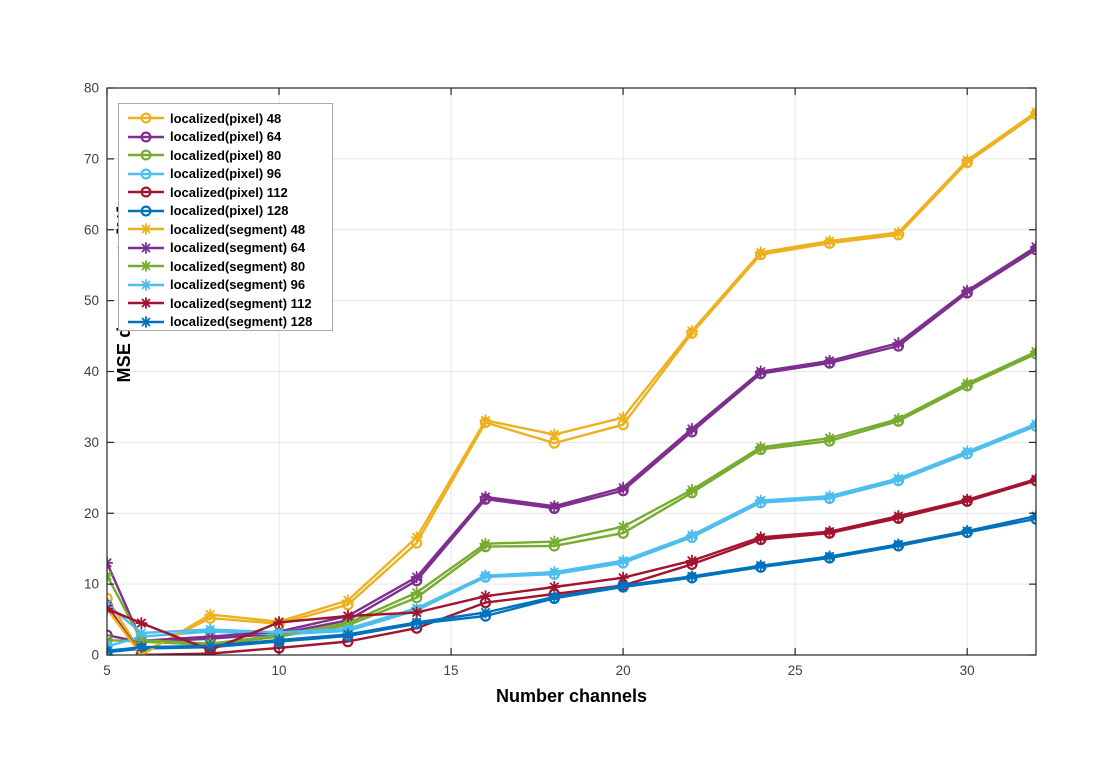 This screenshot has width=1100, height=770. I want to click on legend-item-localized-pixel-48: localized(pixel) 48, so click(229, 118).